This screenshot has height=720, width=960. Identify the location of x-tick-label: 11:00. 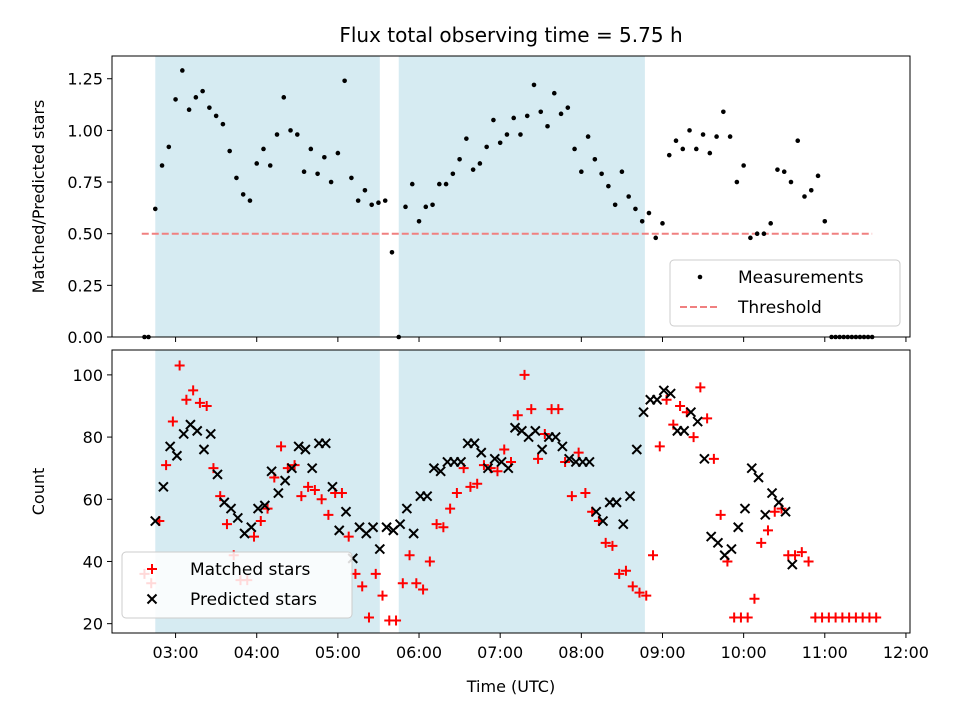
(825, 652).